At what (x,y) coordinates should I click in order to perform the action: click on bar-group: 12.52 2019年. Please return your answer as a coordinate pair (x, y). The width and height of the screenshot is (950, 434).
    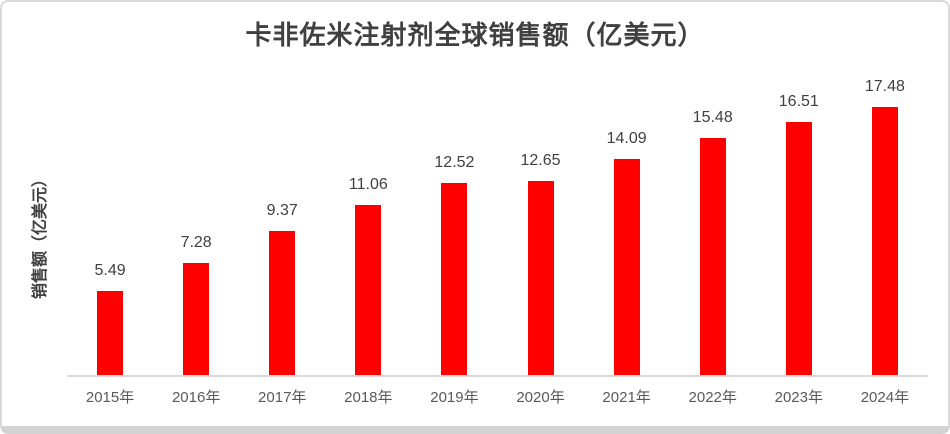
    Looking at the image, I should click on (454, 233).